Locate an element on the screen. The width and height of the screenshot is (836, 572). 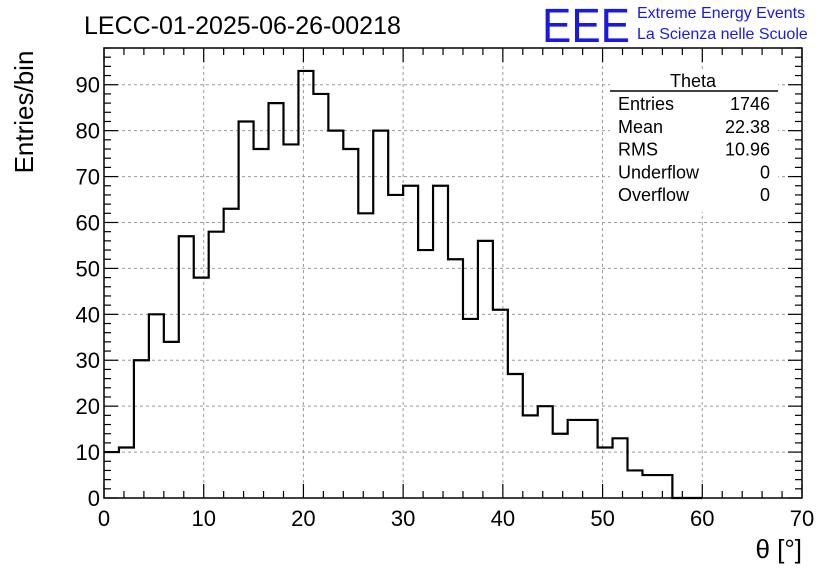
stats-label: Underflow is located at coordinates (659, 172).